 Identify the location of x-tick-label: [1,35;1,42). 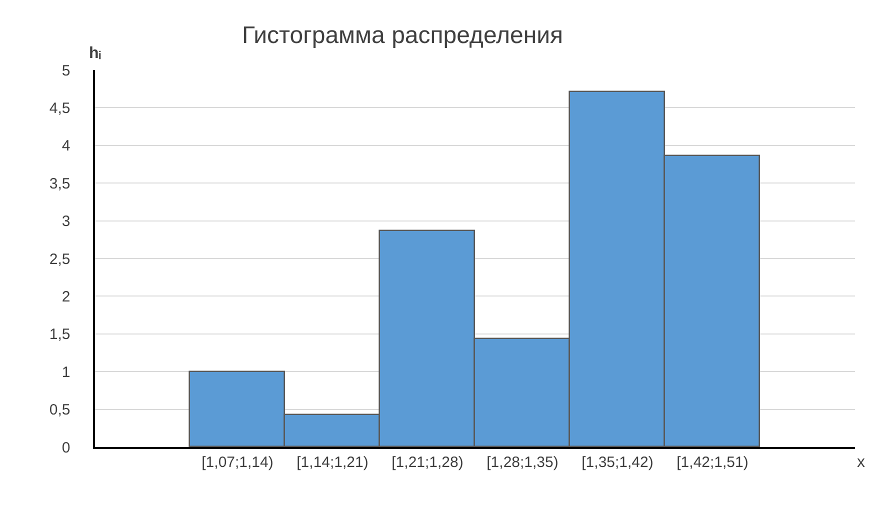
(618, 462).